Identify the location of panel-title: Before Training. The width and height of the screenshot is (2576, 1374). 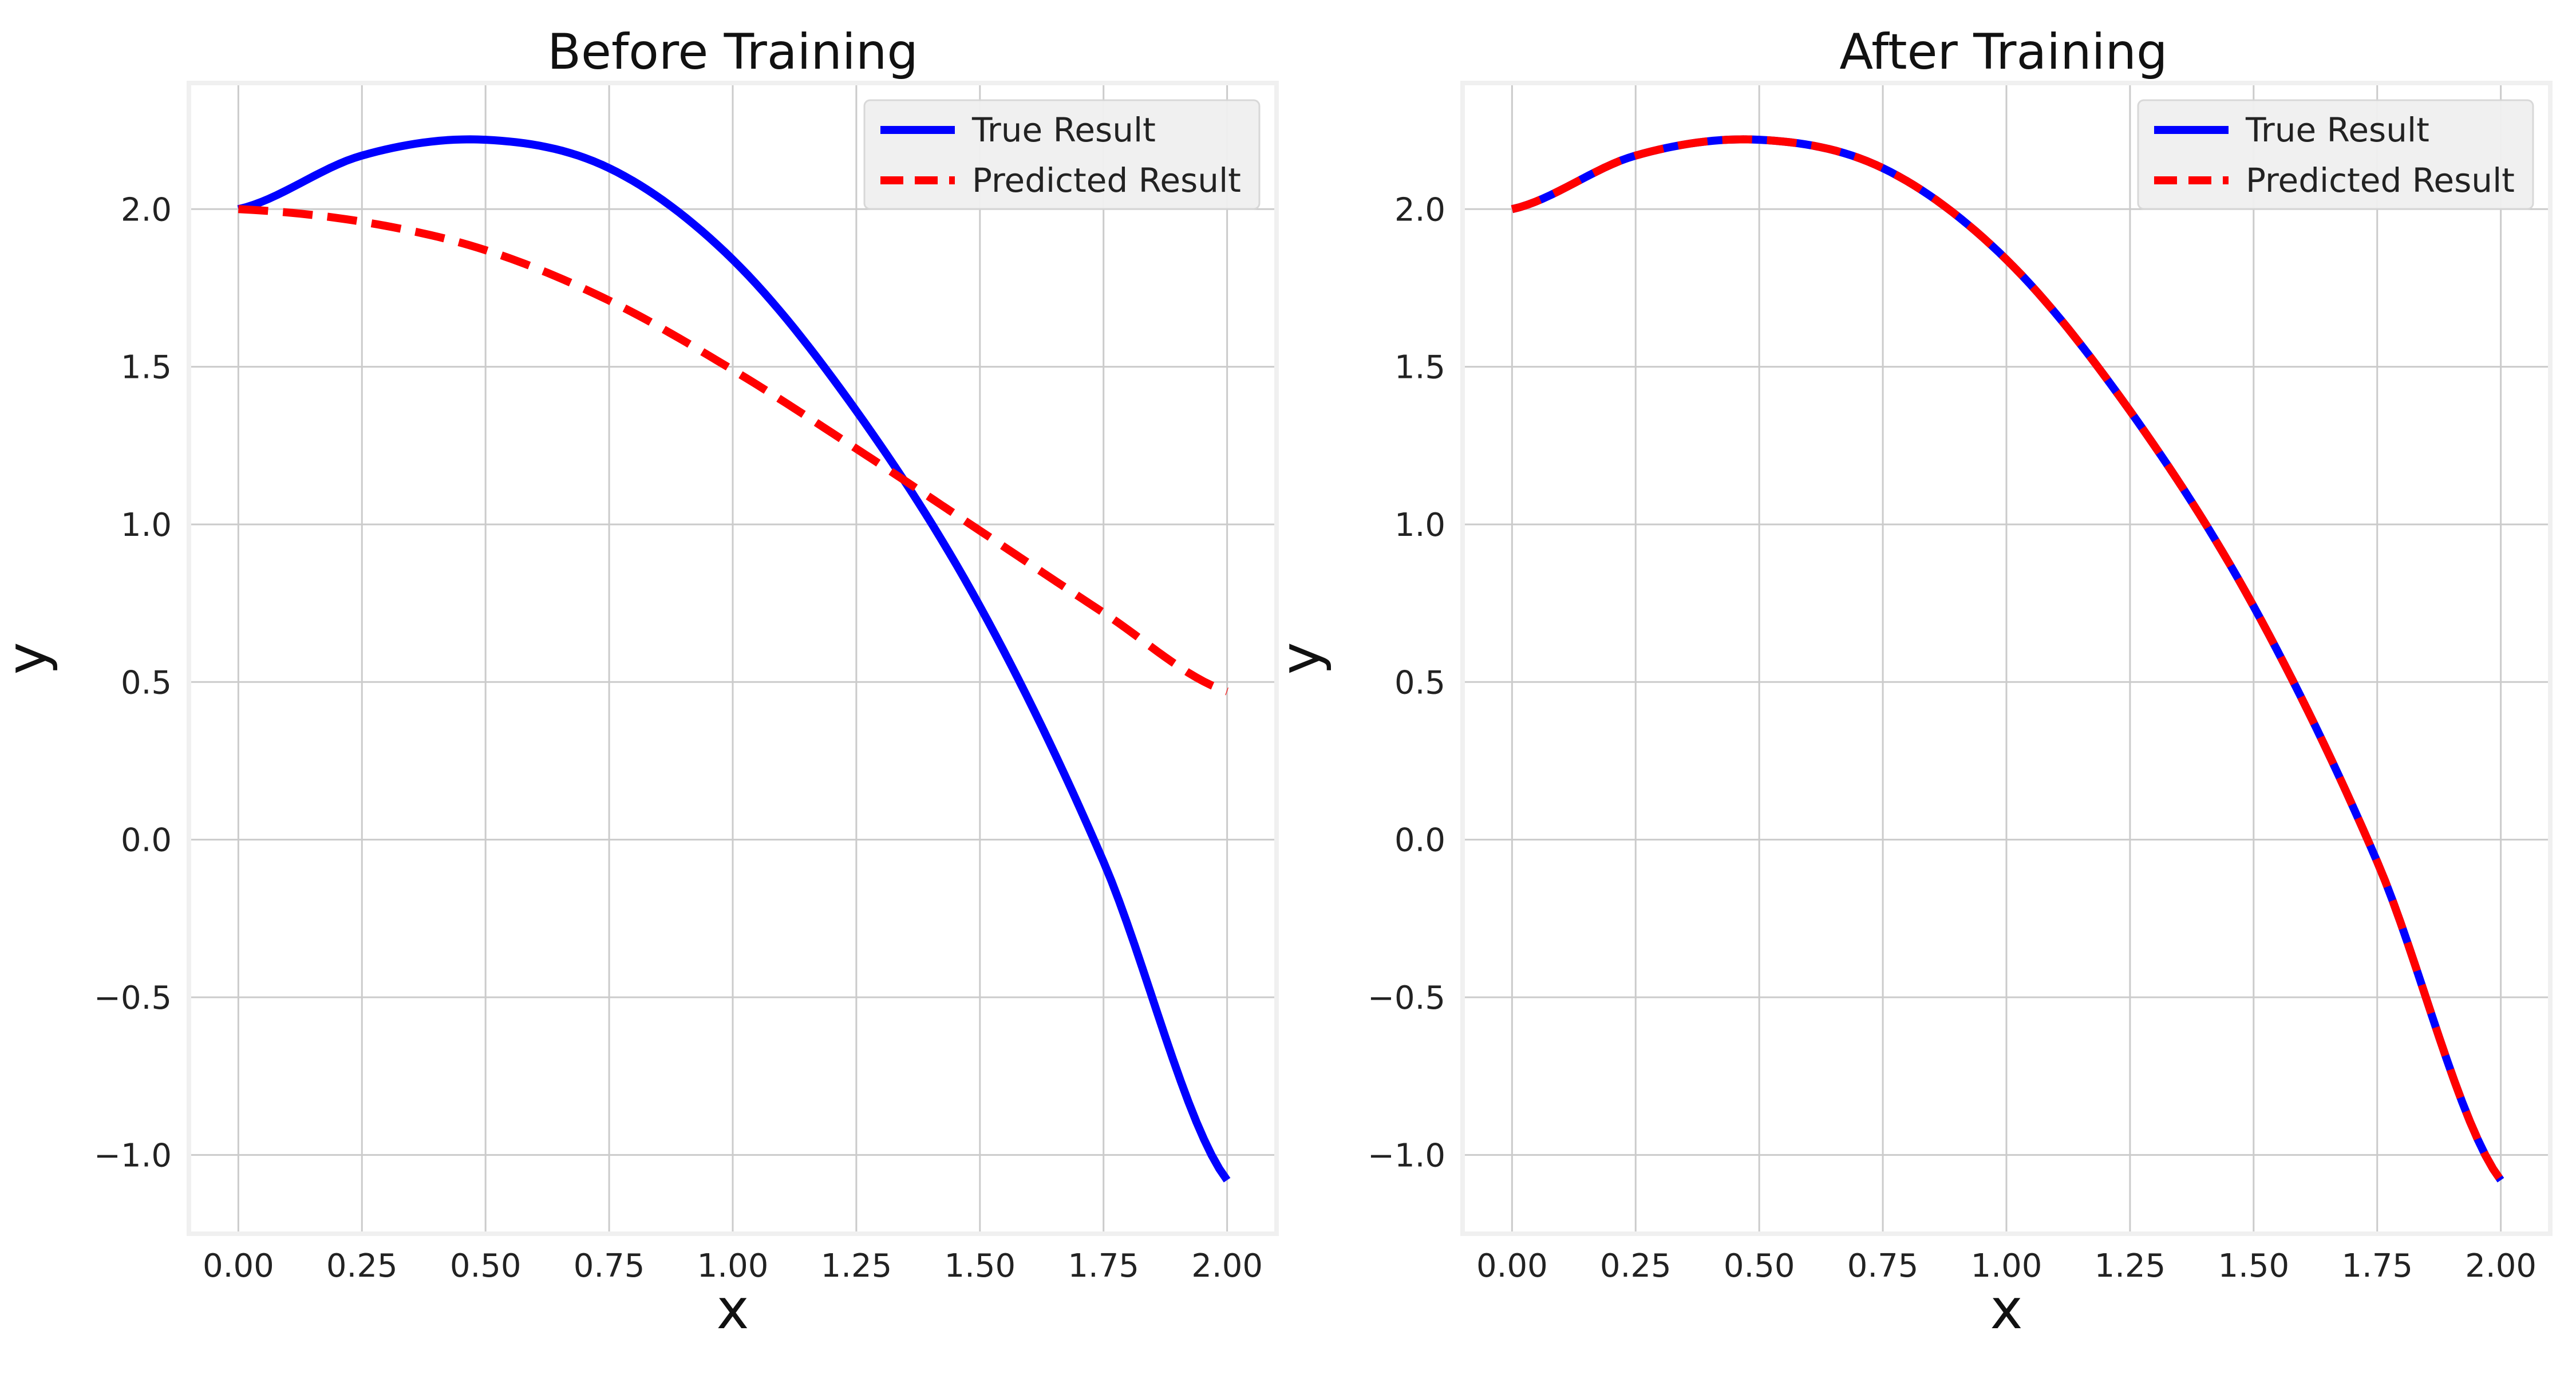
(732, 52).